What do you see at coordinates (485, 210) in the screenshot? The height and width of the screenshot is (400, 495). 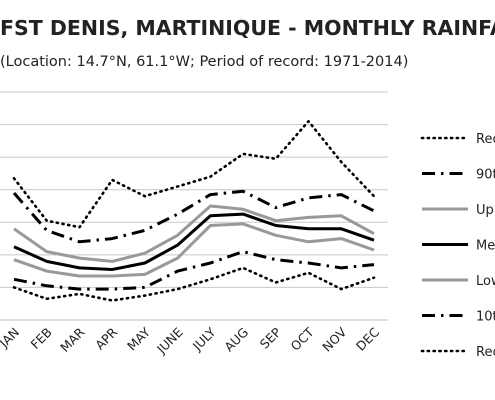 I see `legend-label: Up` at bounding box center [485, 210].